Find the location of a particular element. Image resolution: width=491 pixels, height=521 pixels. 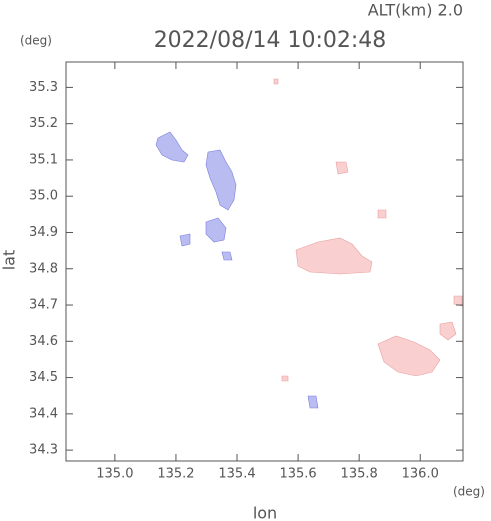

altitude-label: ALT(km) 2.0 is located at coordinates (415, 10).